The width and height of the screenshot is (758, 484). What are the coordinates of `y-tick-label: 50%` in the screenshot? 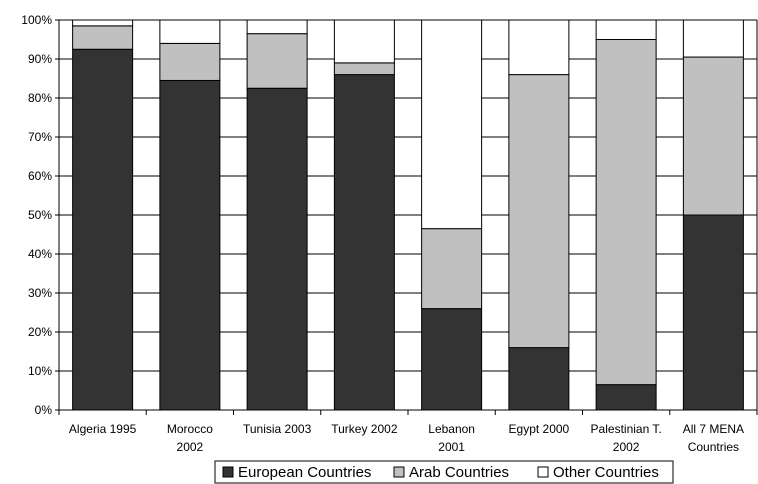 It's located at (40, 215).